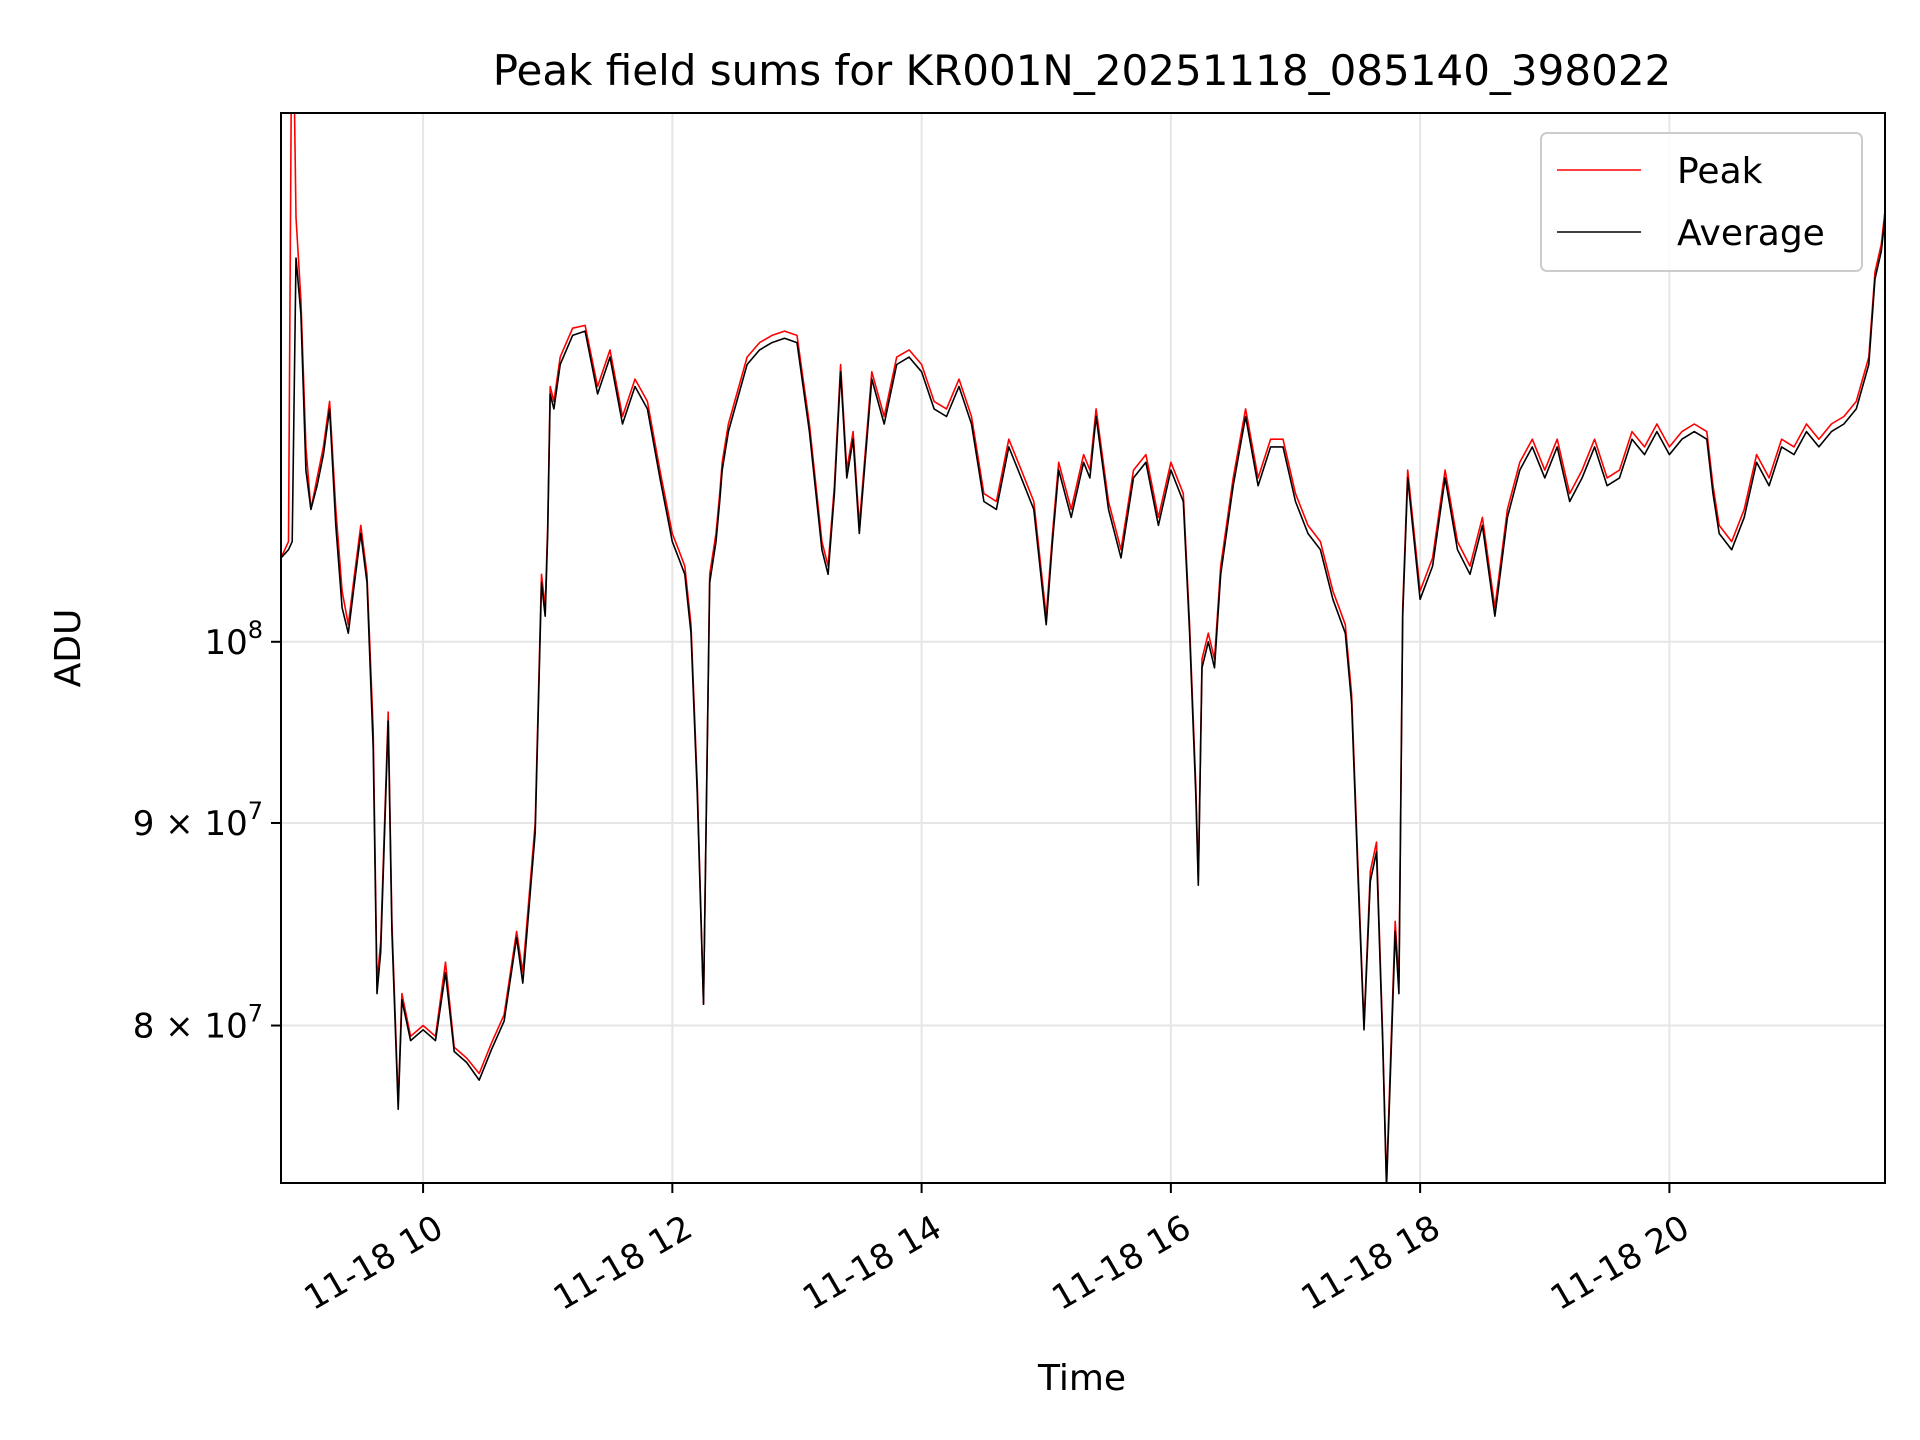 This screenshot has height=1440, width=1920. Describe the element at coordinates (68, 648) in the screenshot. I see `y-axis-label: ADU` at that location.